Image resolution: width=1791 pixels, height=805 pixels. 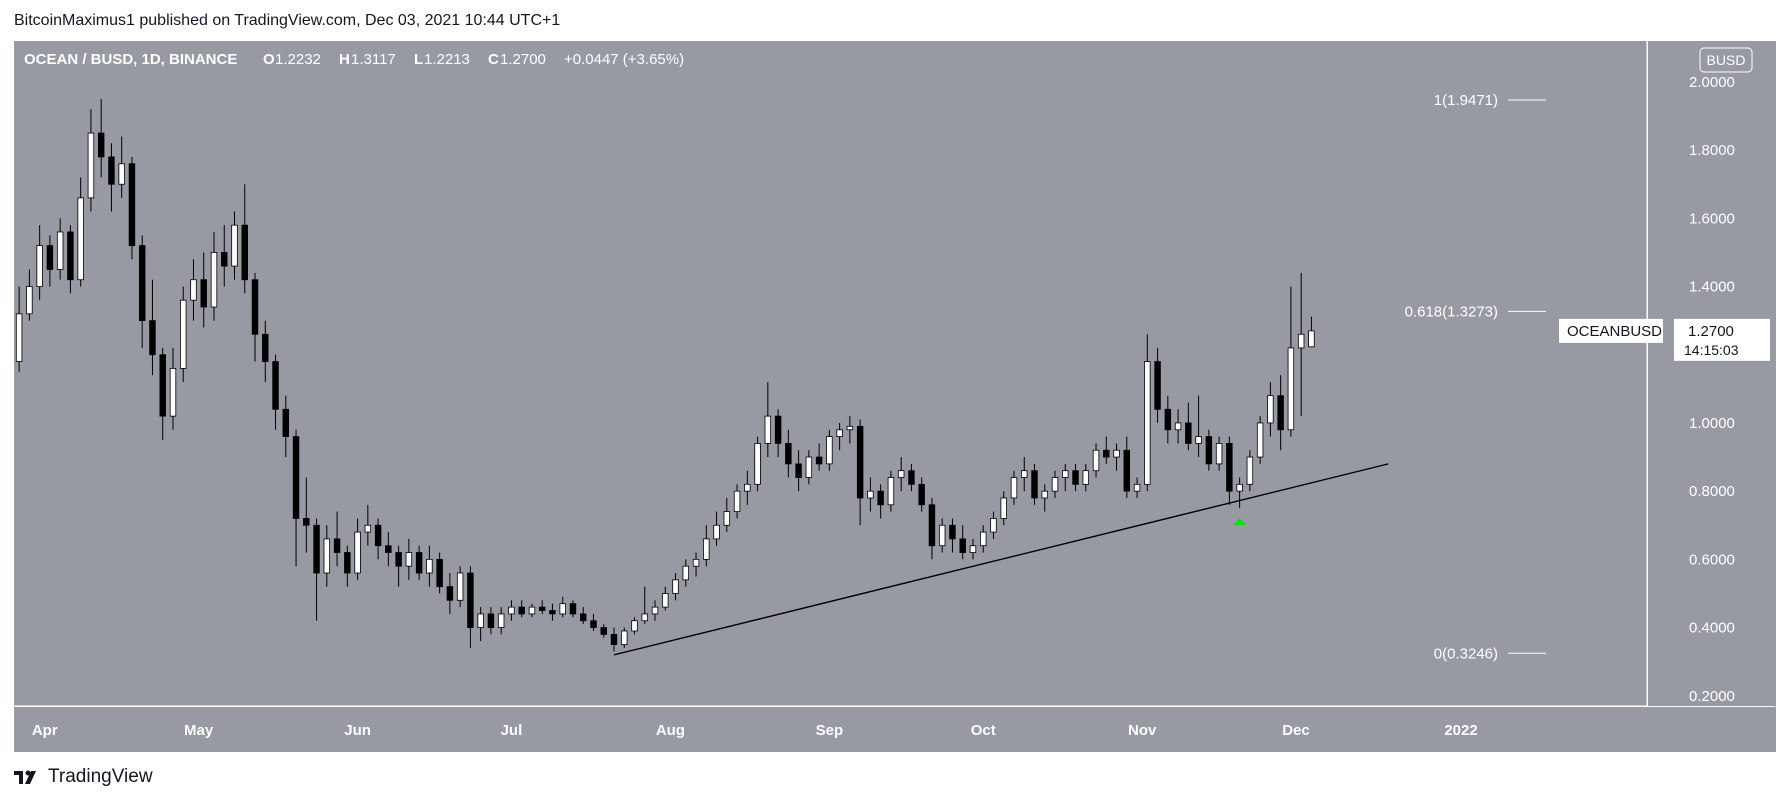 What do you see at coordinates (269, 59) in the screenshot?
I see `svg-text: O` at bounding box center [269, 59].